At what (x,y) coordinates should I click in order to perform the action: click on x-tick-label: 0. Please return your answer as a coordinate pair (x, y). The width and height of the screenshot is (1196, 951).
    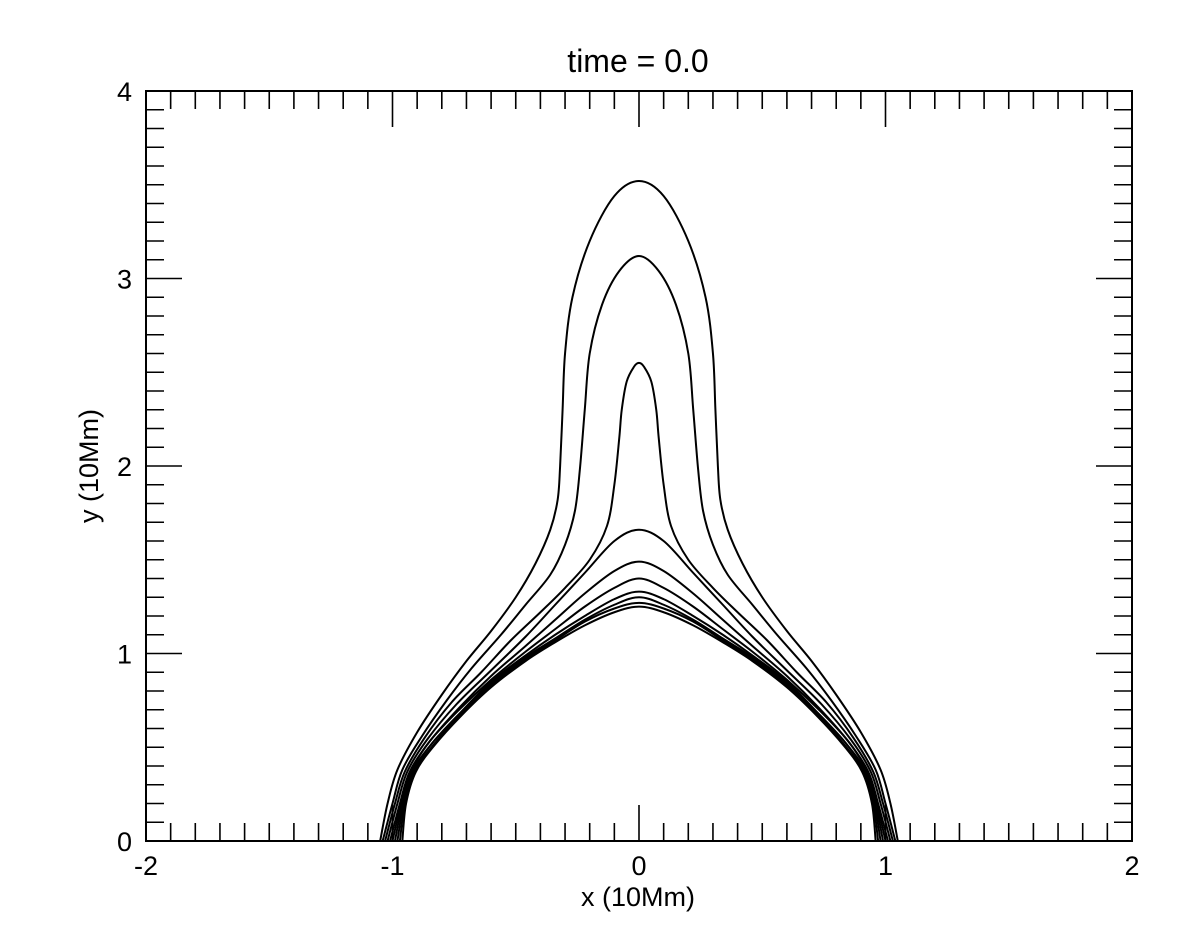
    Looking at the image, I should click on (638, 866).